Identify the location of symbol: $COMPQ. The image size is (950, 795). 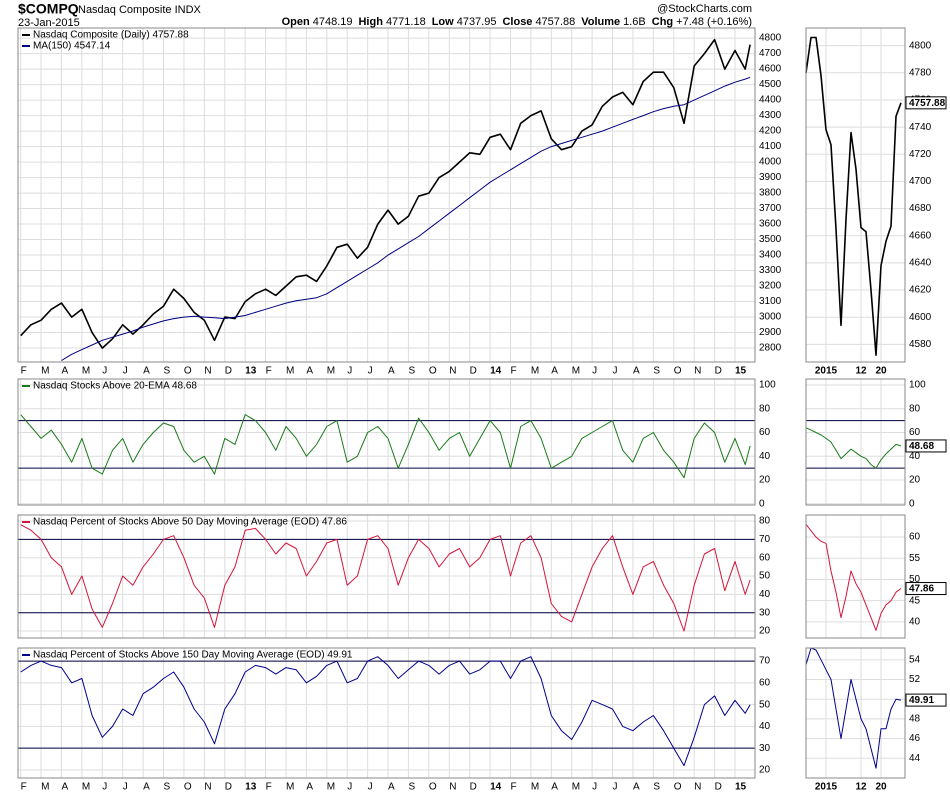
(48, 9).